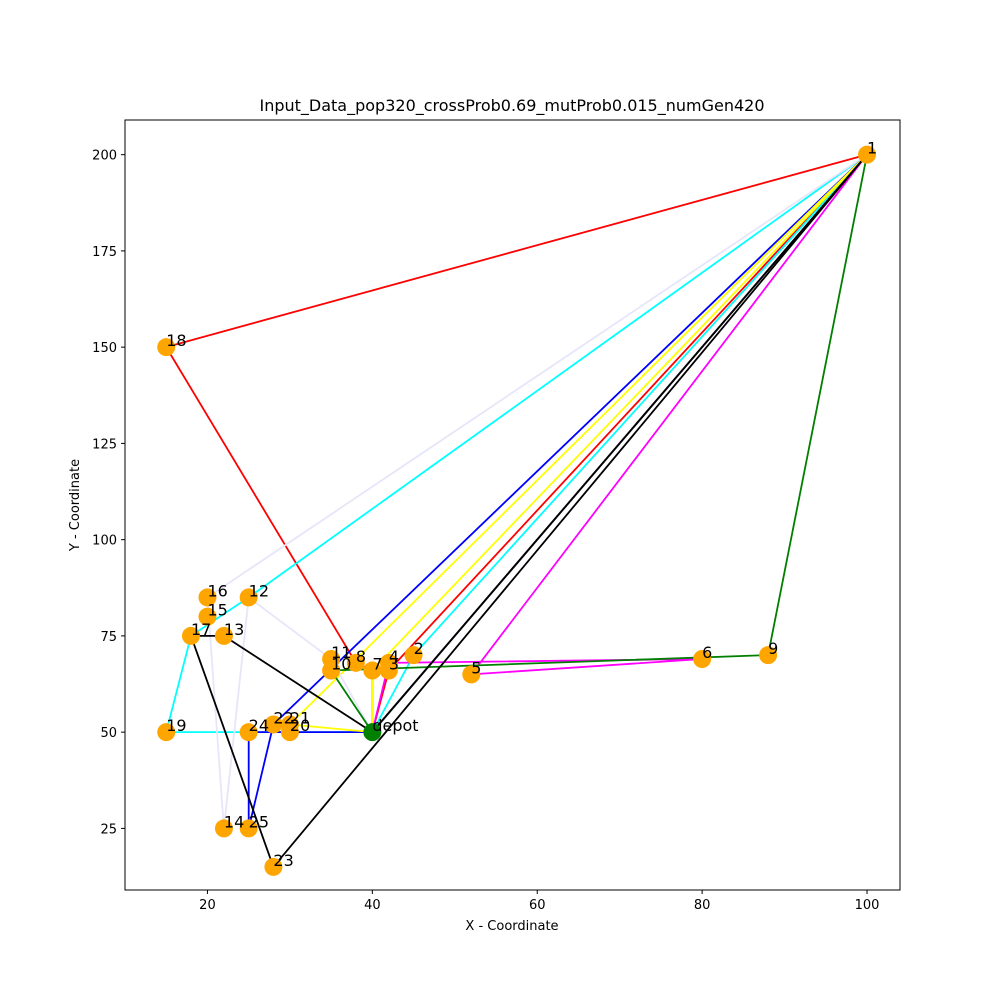  Describe the element at coordinates (75, 505) in the screenshot. I see `y-axis-label: Y - Coordinate` at that location.